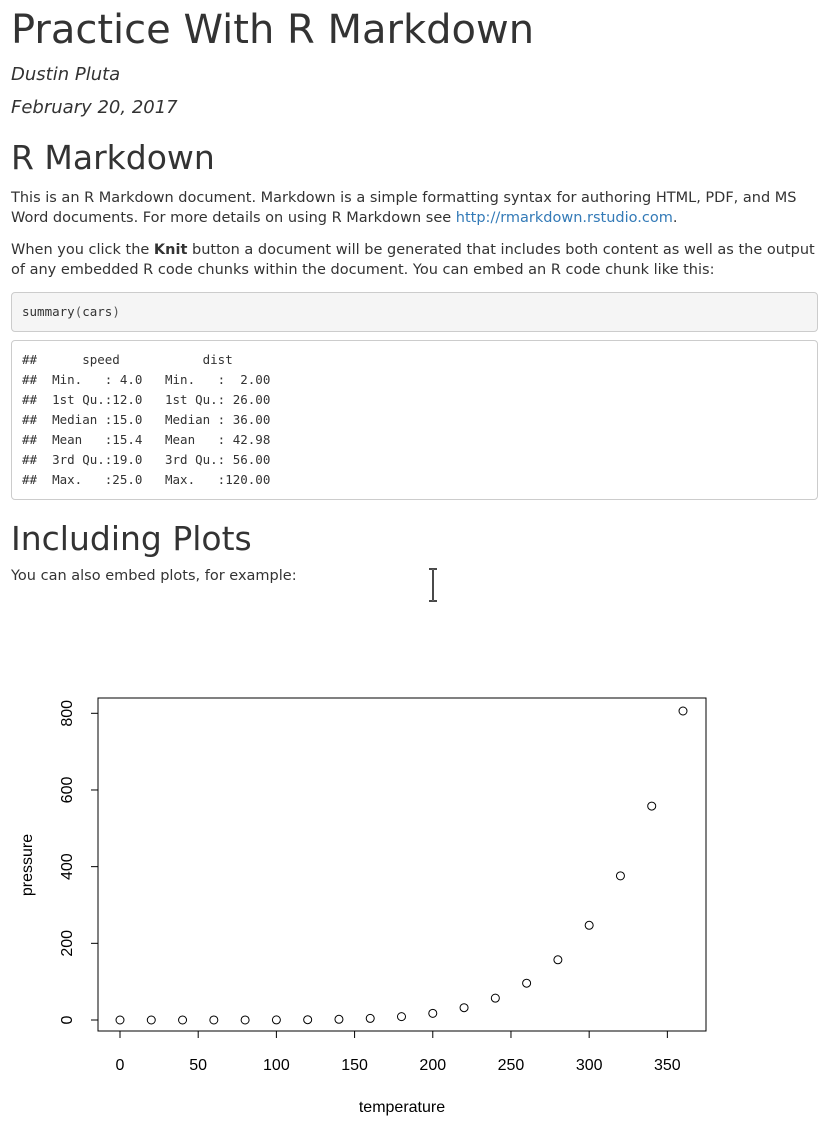 The height and width of the screenshot is (1127, 821). Describe the element at coordinates (67, 1019) in the screenshot. I see `y-tick-label: 0` at that location.